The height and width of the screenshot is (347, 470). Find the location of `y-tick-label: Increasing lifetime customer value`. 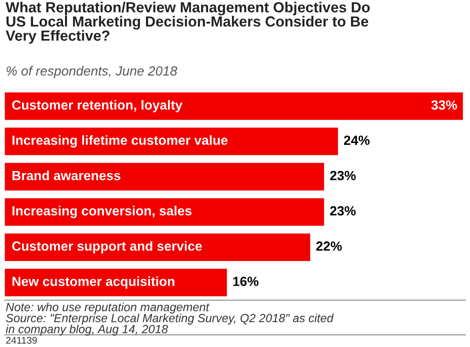

y-tick-label: Increasing lifetime customer value is located at coordinates (120, 141).